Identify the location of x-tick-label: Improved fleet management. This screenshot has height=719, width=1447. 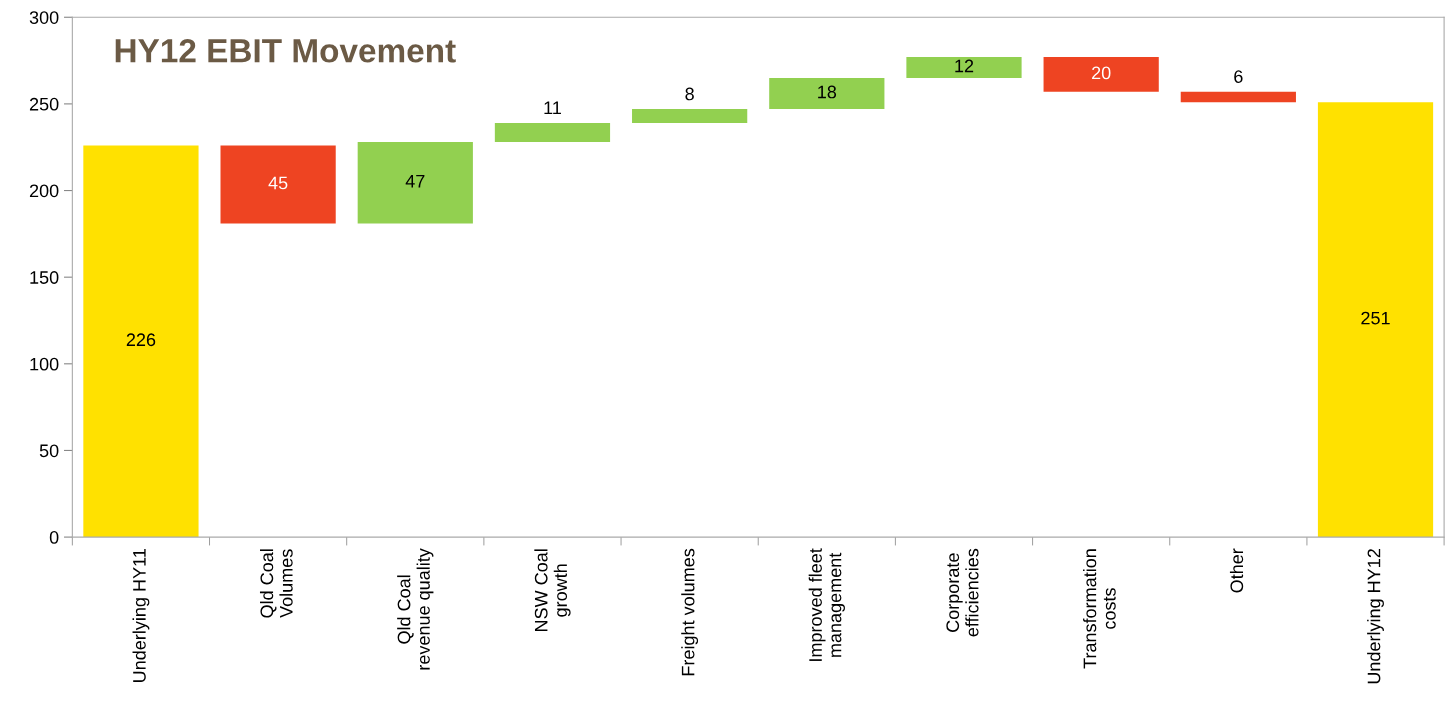
(826, 604).